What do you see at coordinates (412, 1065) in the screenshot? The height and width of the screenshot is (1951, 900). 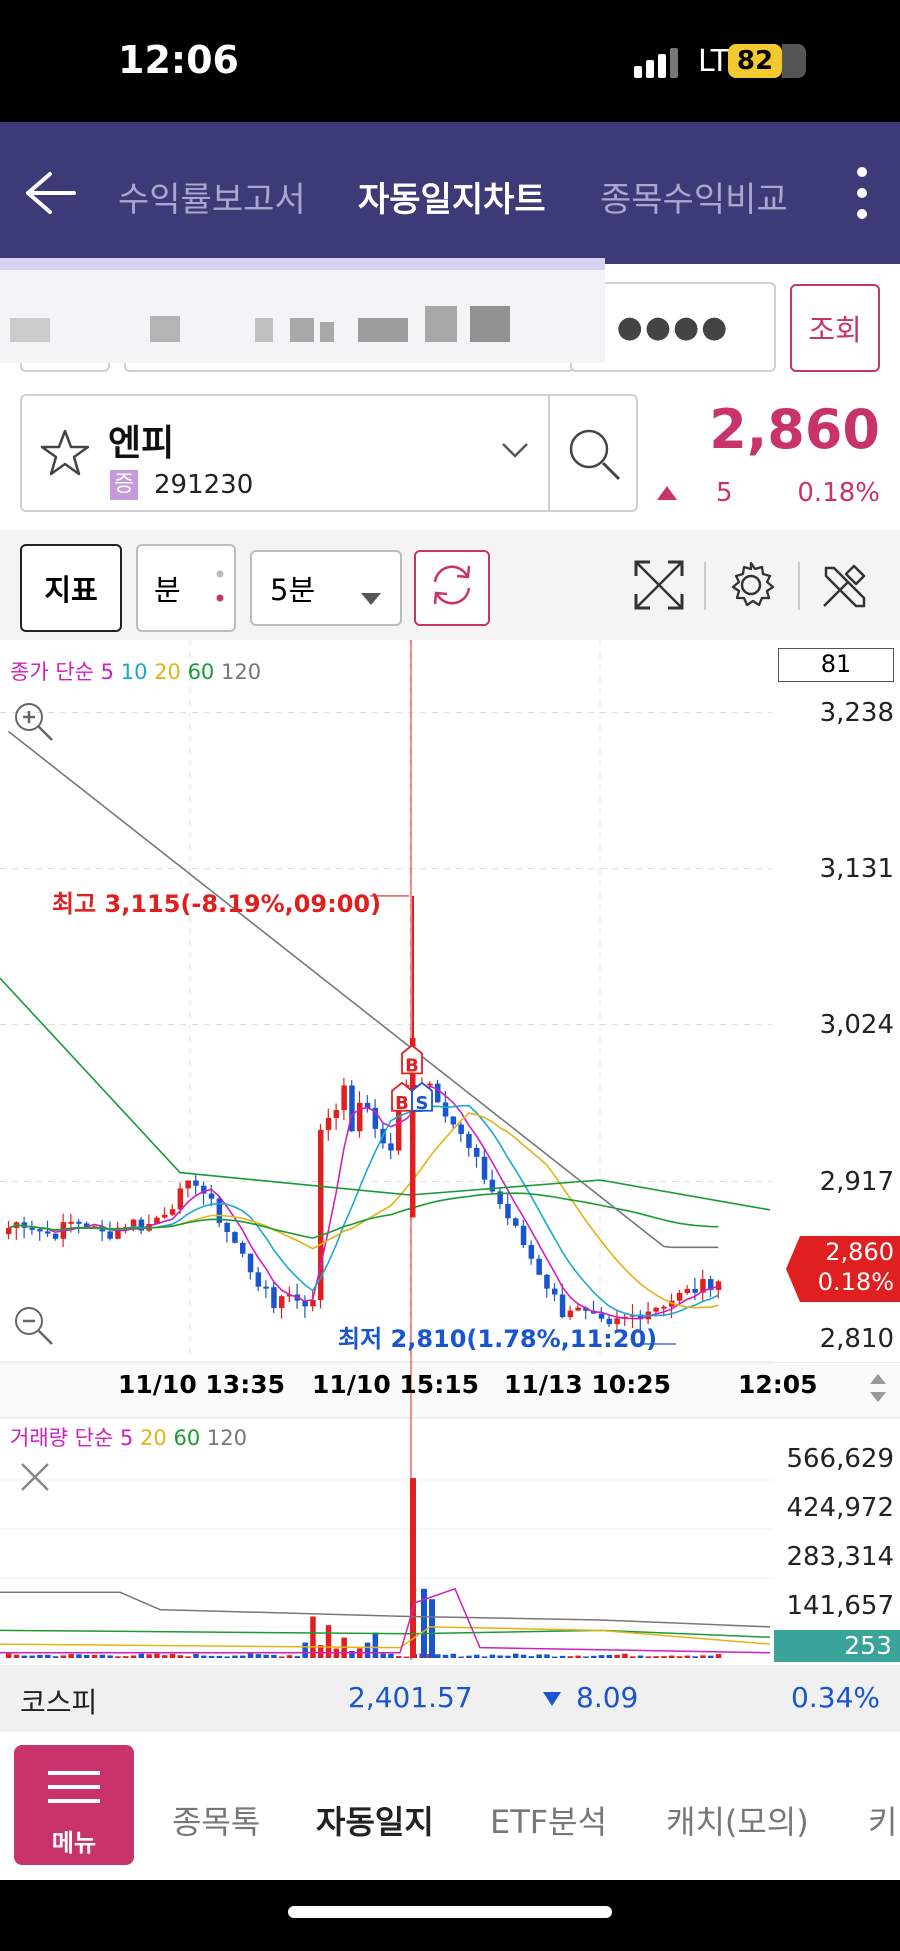 I see `trade-marker-label-0: B` at bounding box center [412, 1065].